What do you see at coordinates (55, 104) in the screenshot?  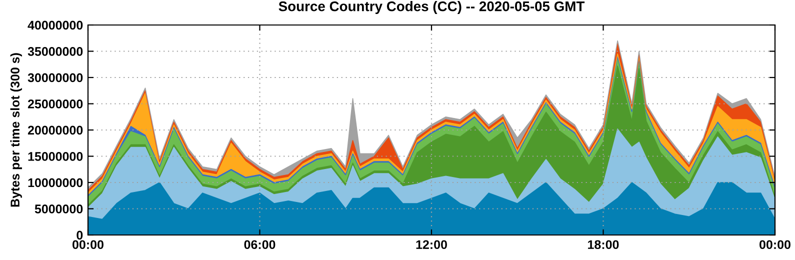 I see `y-tick-label: 25000000` at bounding box center [55, 104].